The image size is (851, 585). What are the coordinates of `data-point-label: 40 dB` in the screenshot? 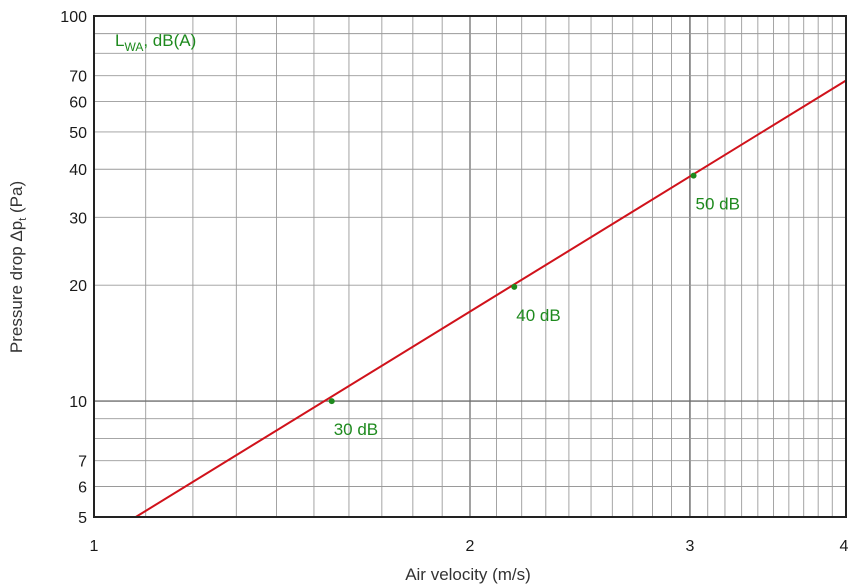 It's located at (538, 315).